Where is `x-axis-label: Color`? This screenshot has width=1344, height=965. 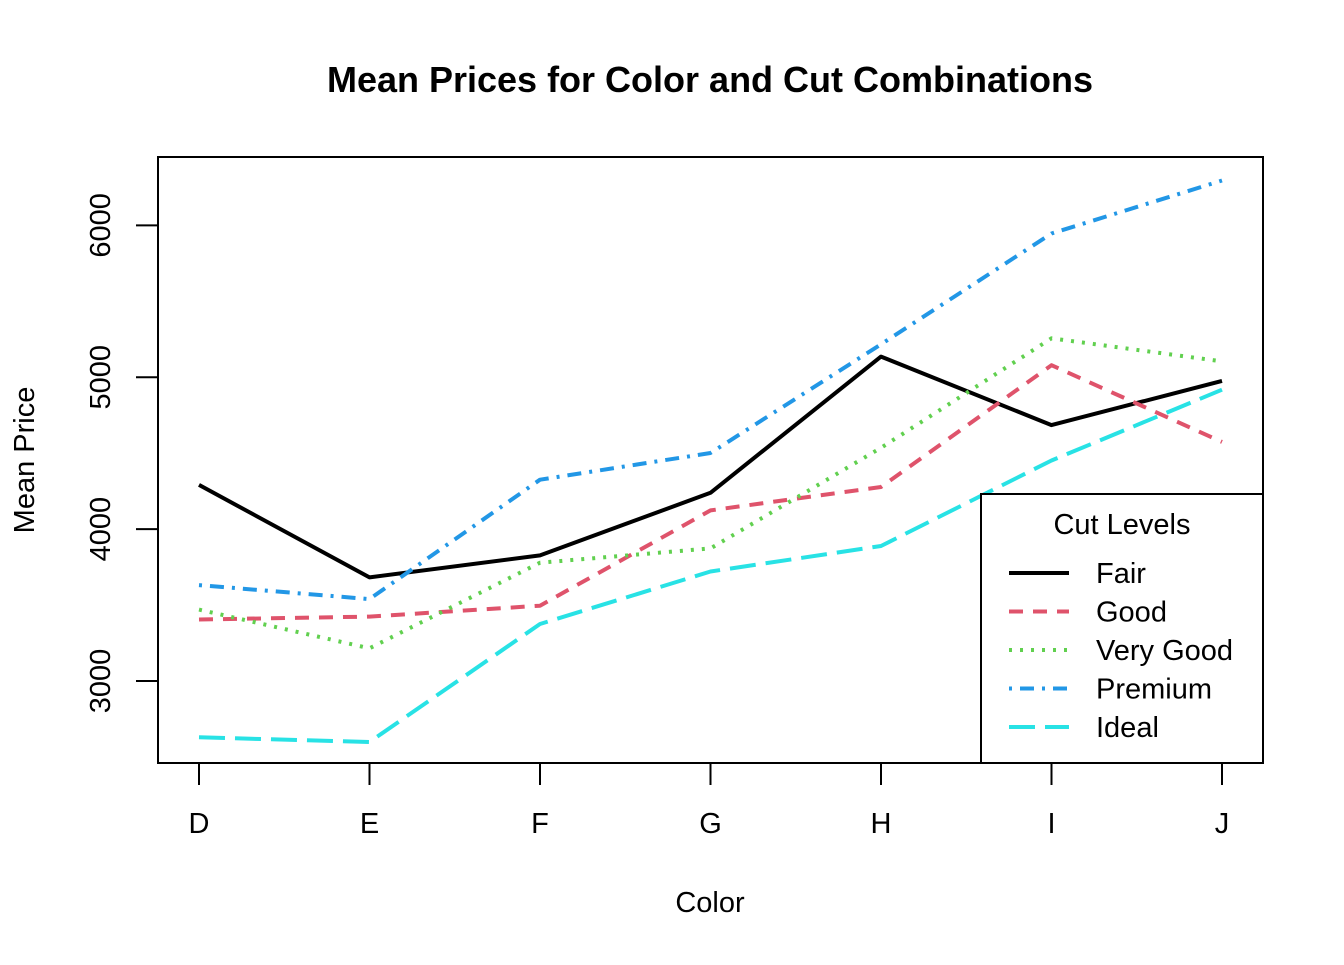
x-axis-label: Color is located at coordinates (710, 903).